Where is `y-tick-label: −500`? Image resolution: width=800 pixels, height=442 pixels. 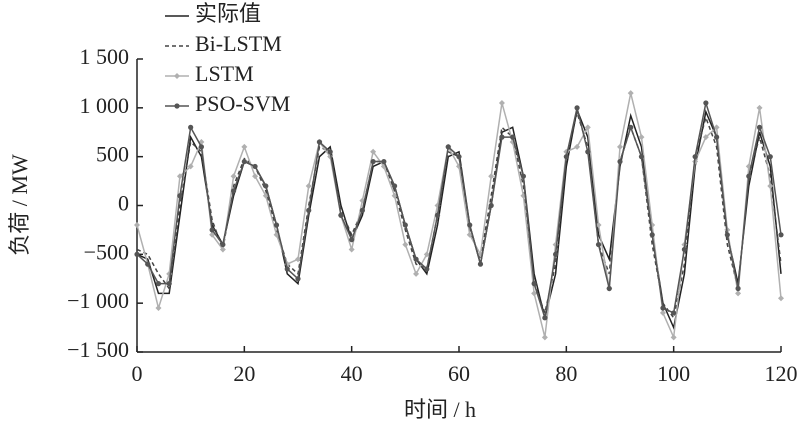 y-tick-label: −500 is located at coordinates (106, 251).